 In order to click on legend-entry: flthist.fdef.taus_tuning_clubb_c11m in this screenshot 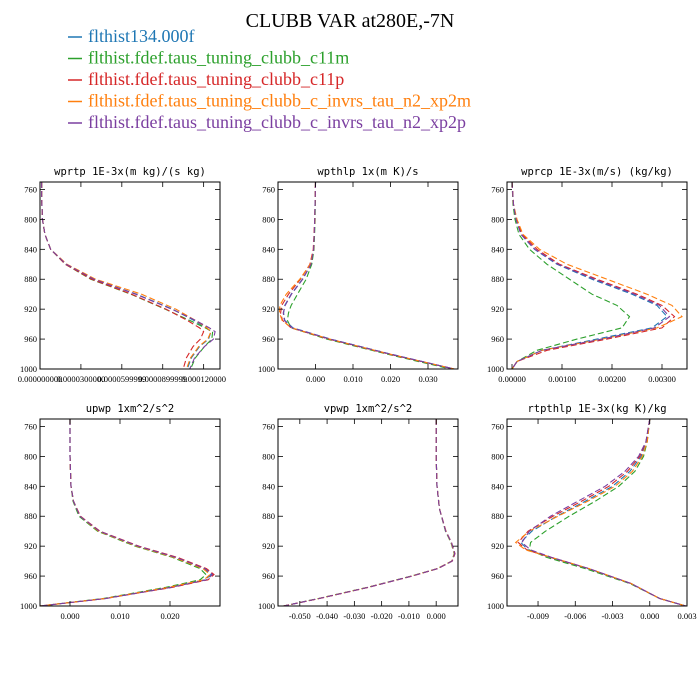, I will do `click(208, 58)`.